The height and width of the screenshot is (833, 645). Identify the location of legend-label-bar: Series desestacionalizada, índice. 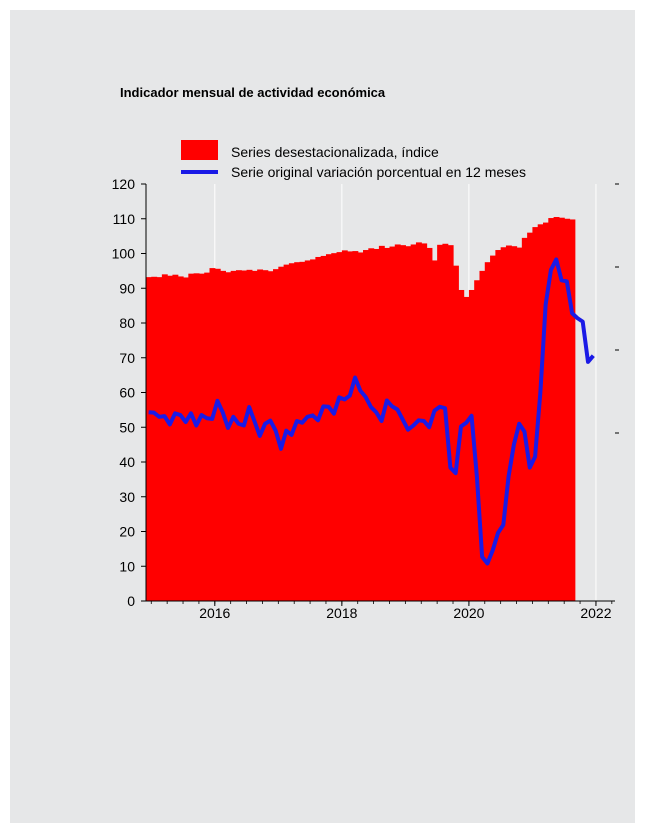
(335, 152).